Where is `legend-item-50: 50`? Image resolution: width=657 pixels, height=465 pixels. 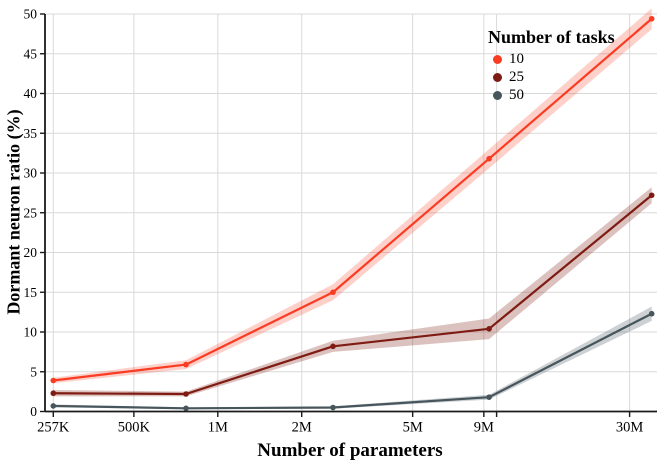
legend-item-50: 50 is located at coordinates (551, 95).